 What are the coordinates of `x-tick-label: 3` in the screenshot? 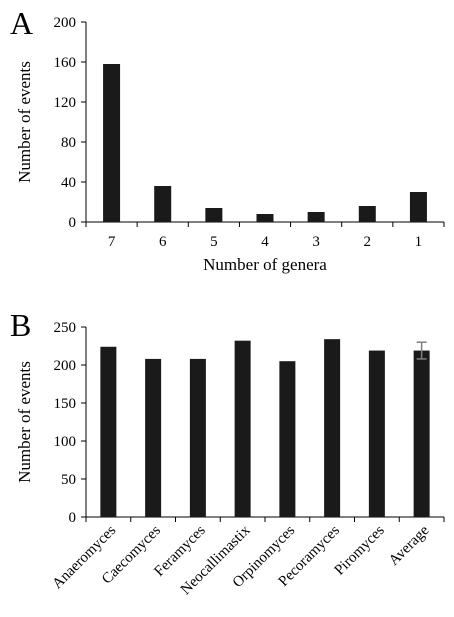 It's located at (316, 242).